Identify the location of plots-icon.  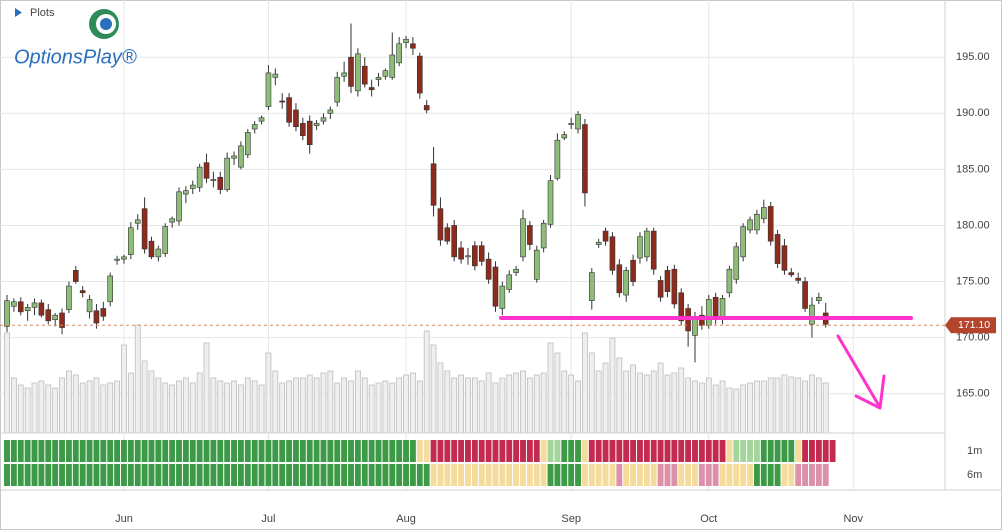
(18, 12).